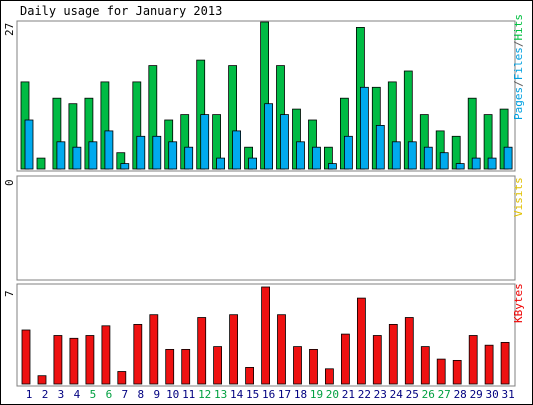  Describe the element at coordinates (348, 394) in the screenshot. I see `day-label: 21` at that location.